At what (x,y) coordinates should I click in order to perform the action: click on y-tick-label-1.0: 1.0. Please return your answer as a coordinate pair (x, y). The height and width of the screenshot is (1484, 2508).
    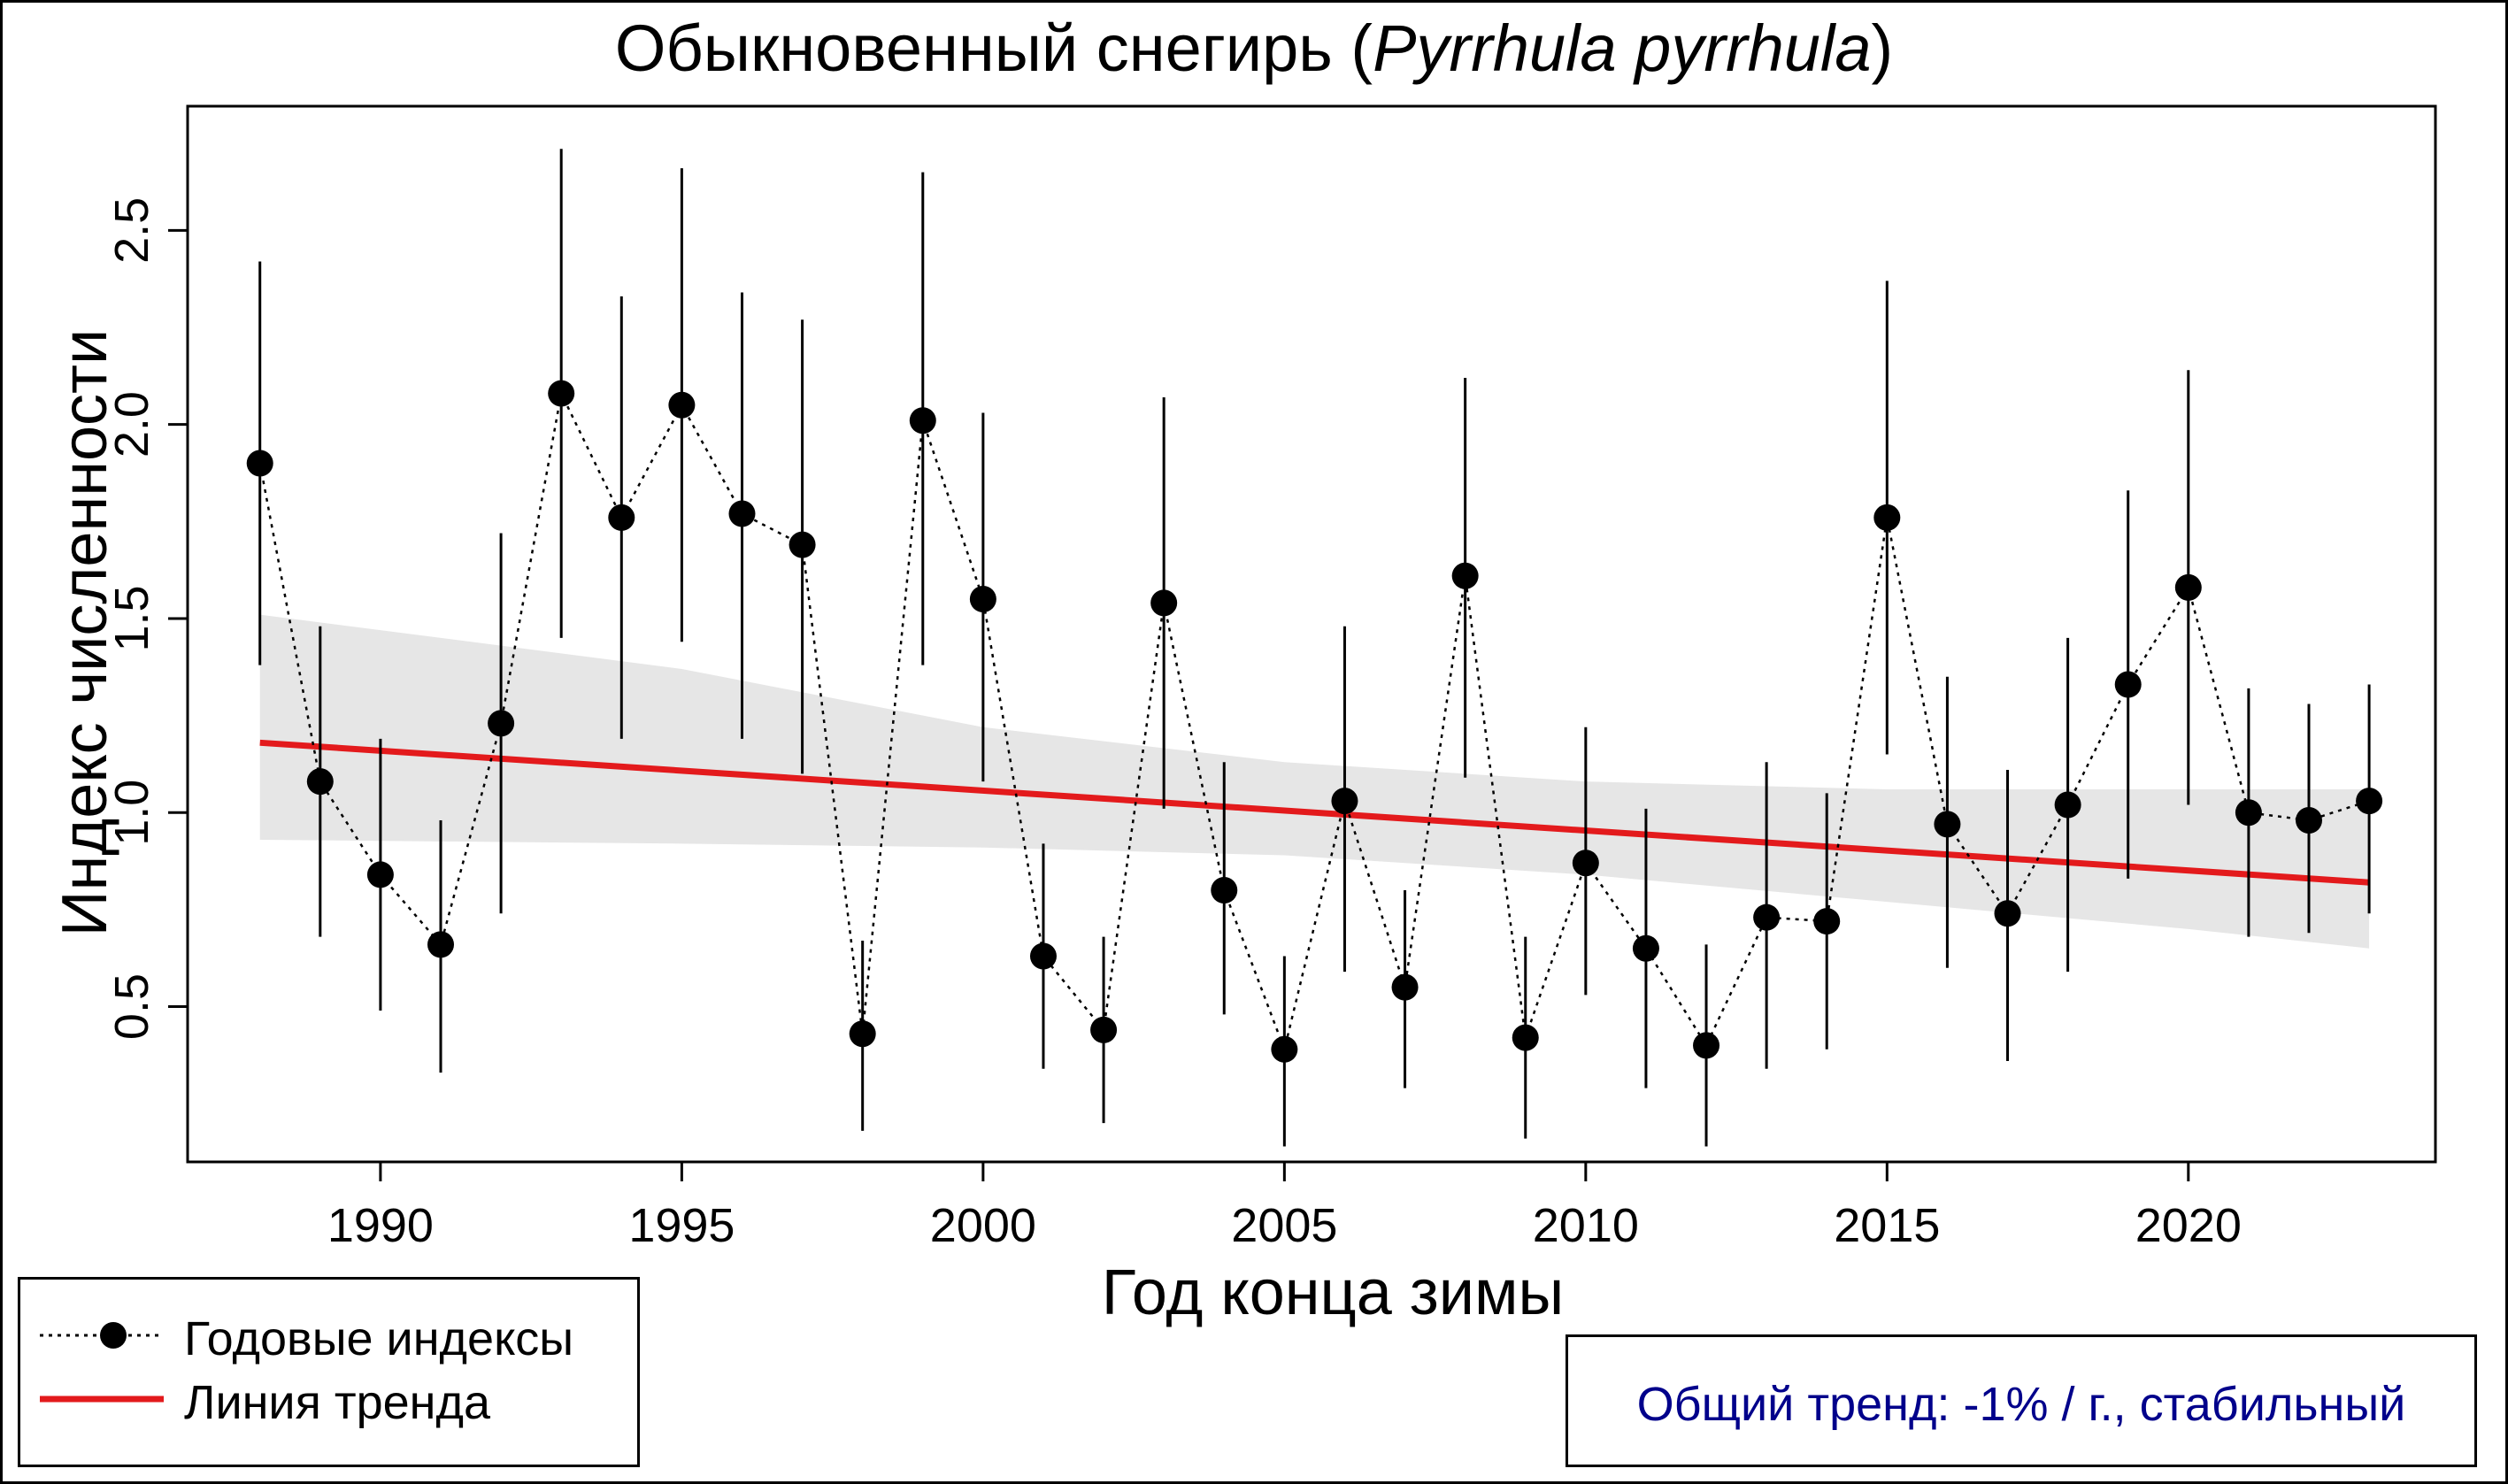
    Looking at the image, I should click on (131, 813).